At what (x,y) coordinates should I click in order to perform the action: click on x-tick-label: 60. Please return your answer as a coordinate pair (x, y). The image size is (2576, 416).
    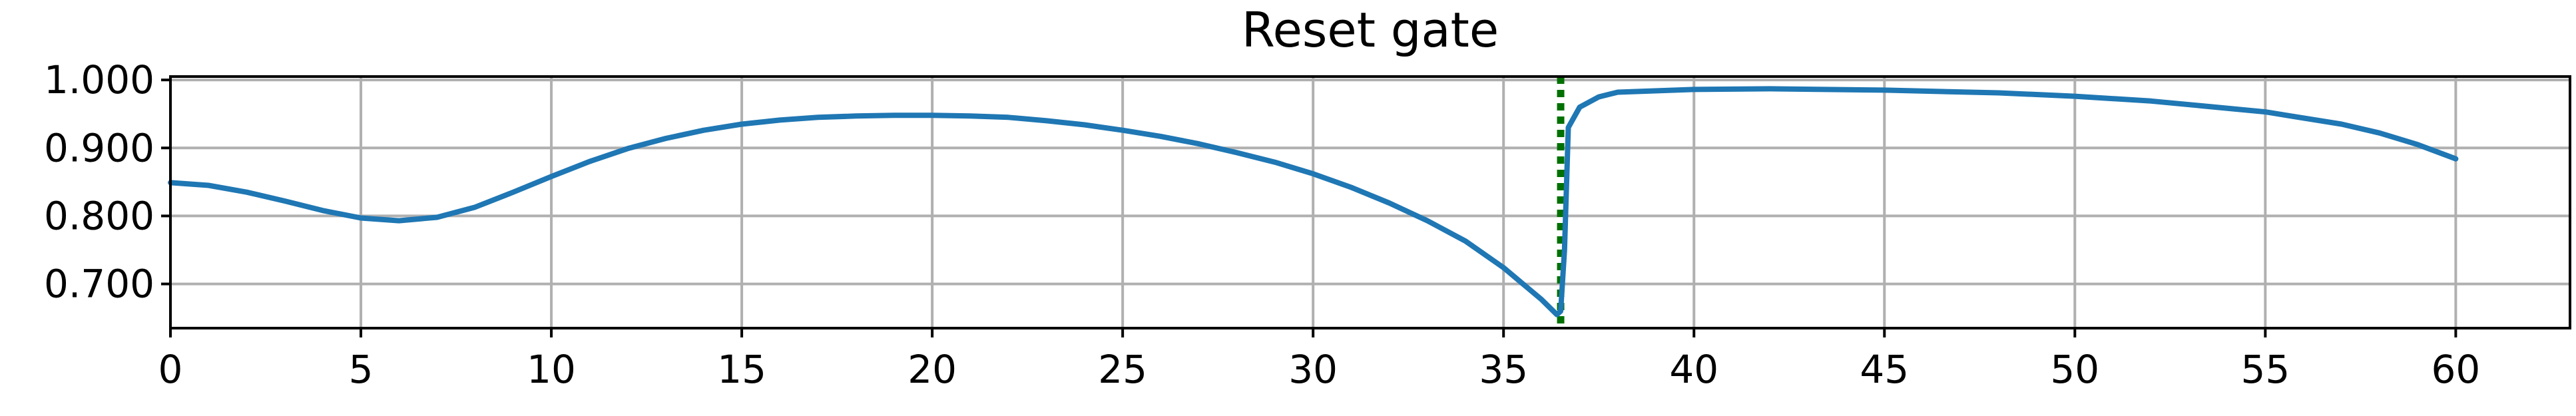
    Looking at the image, I should click on (2456, 369).